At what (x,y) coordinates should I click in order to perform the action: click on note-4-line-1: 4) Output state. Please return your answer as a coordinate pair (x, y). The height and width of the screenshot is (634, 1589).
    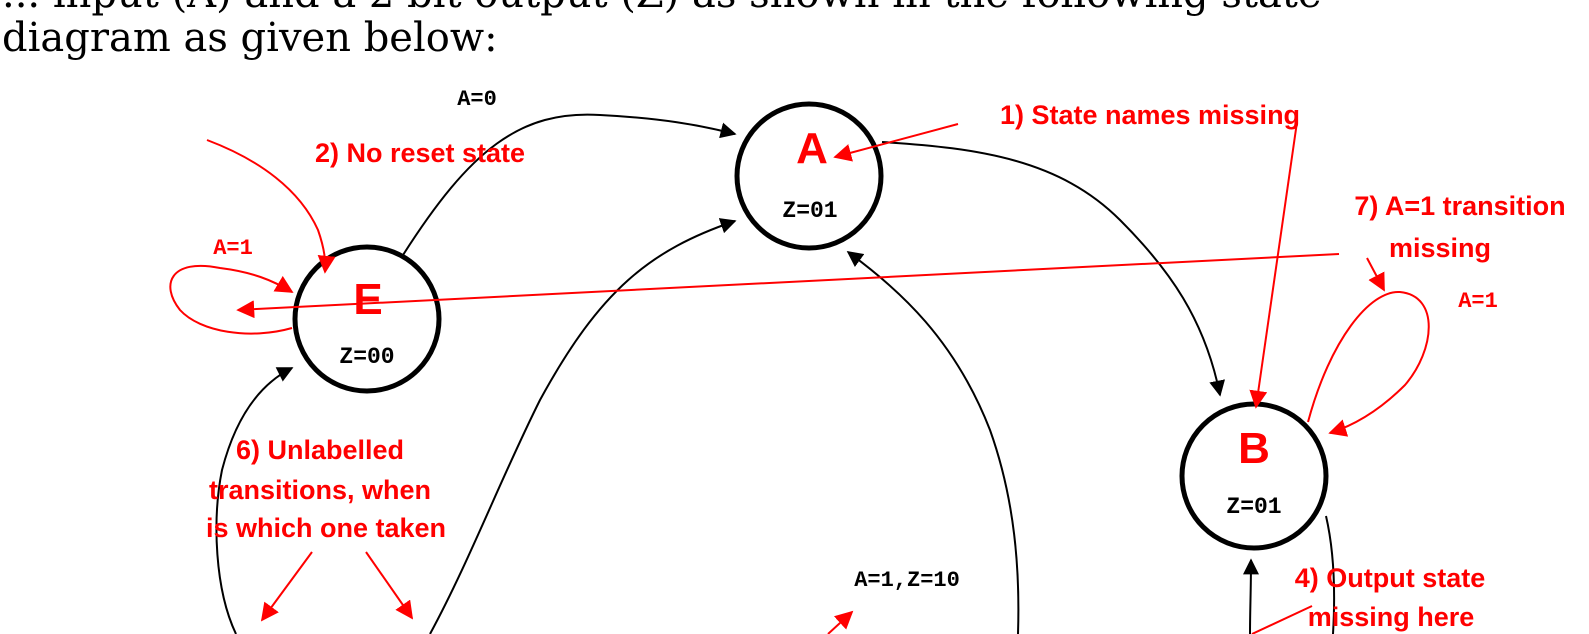
    Looking at the image, I should click on (1390, 578).